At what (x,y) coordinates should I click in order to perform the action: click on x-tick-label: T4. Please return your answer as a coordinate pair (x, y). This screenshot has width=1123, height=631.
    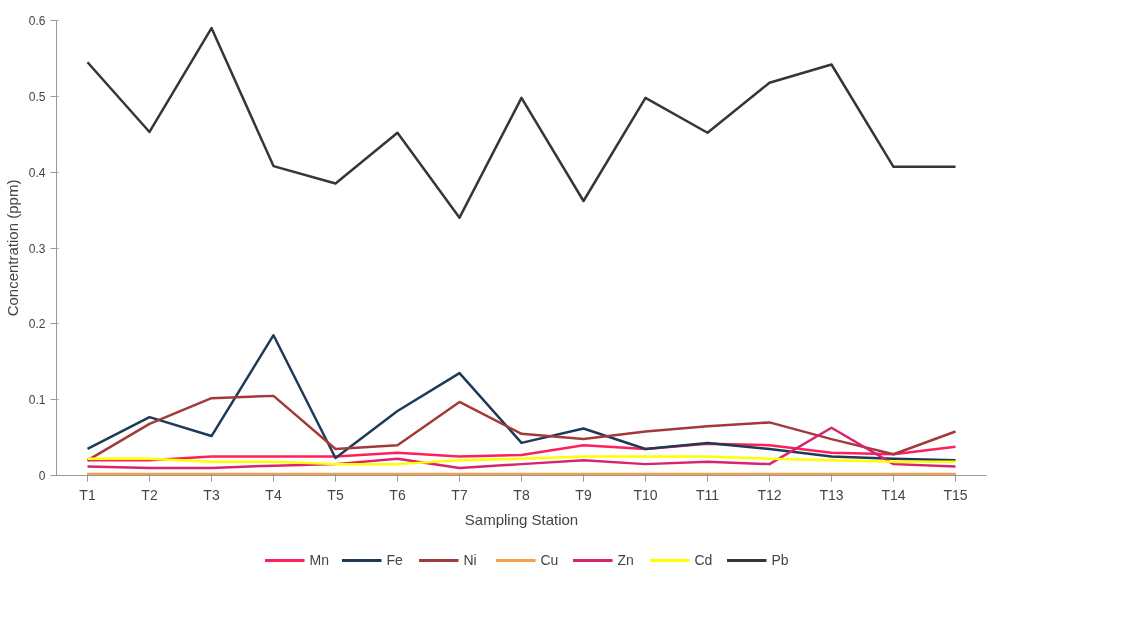
    Looking at the image, I should click on (273, 494).